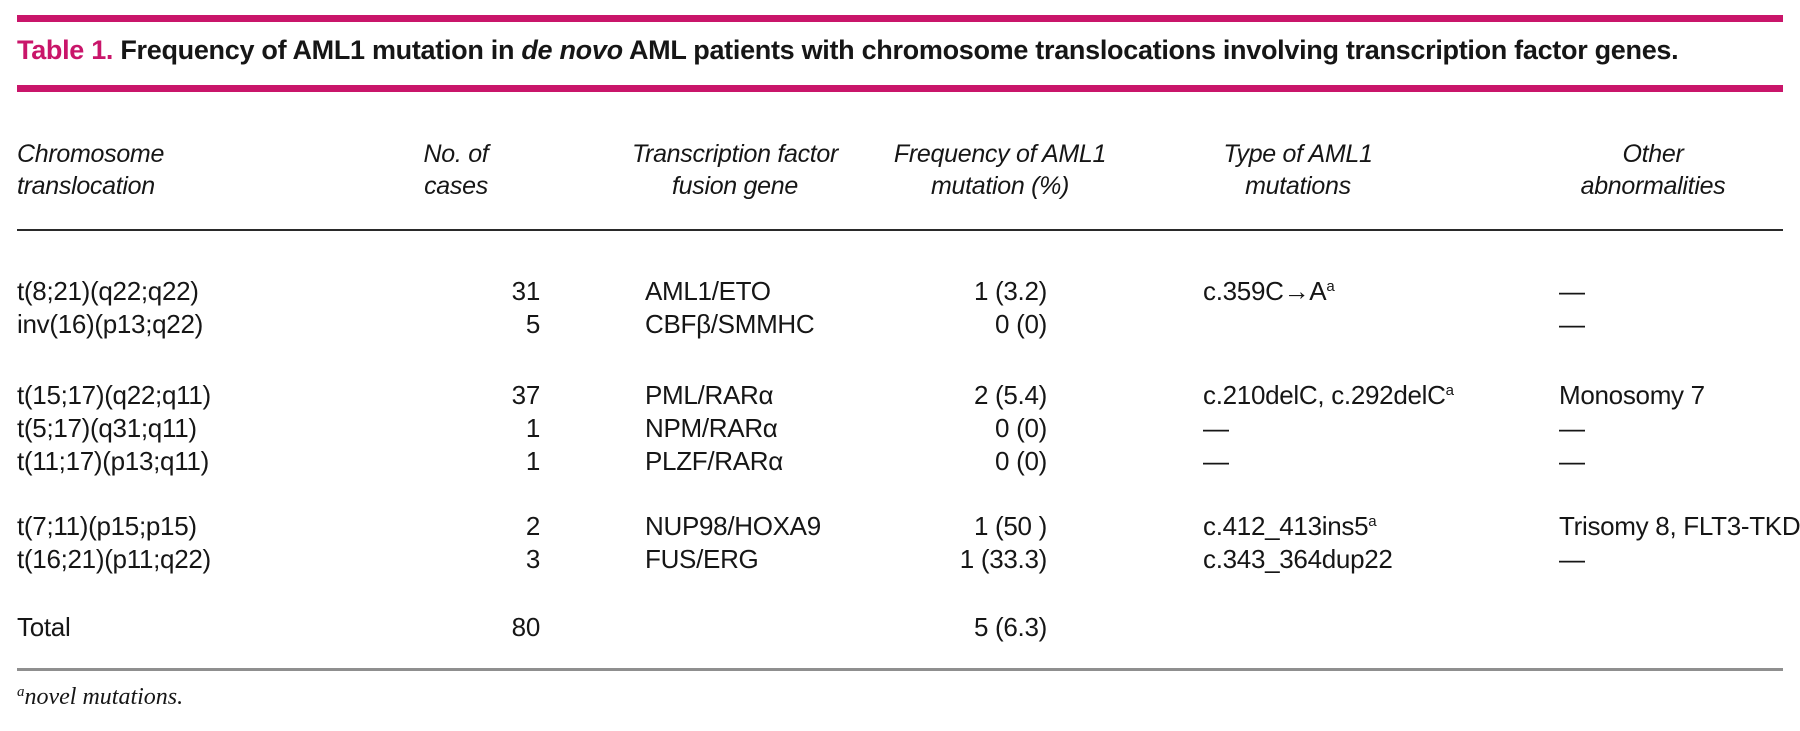 This screenshot has height=731, width=1800. Describe the element at coordinates (1010, 526) in the screenshot. I see `cell-frequency: 1 (50 )` at that location.